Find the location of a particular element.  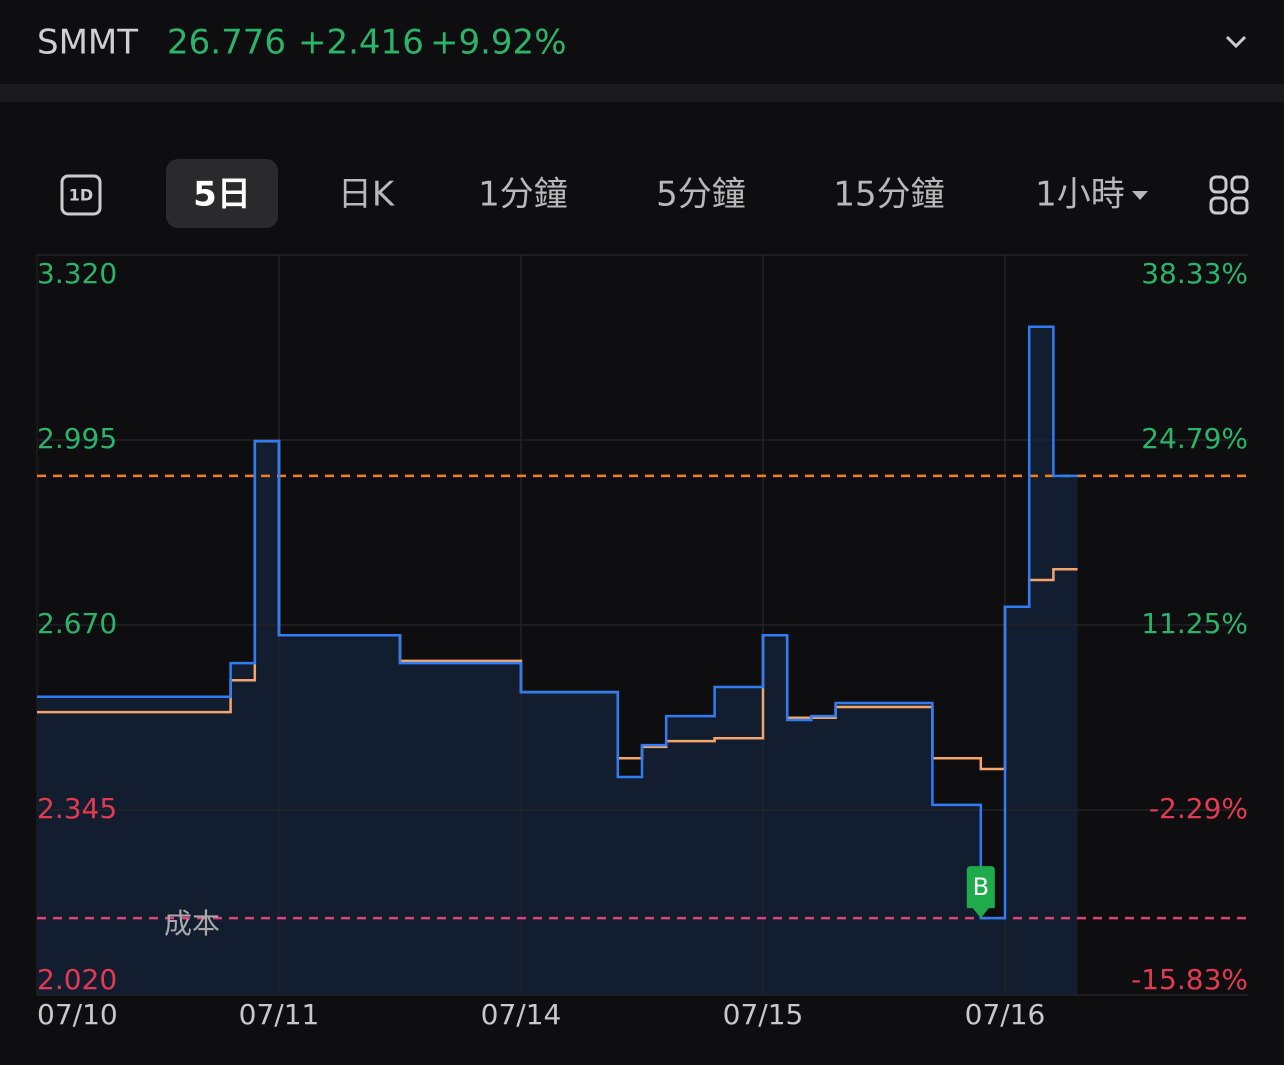

trade-marker is located at coordinates (980, 892).